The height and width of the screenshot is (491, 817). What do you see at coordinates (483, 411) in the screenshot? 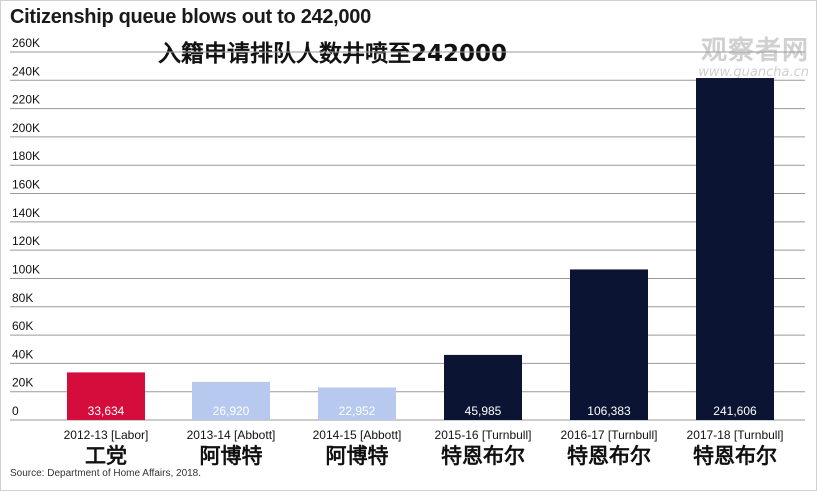
I see `bar-value-label: 45,985` at bounding box center [483, 411].